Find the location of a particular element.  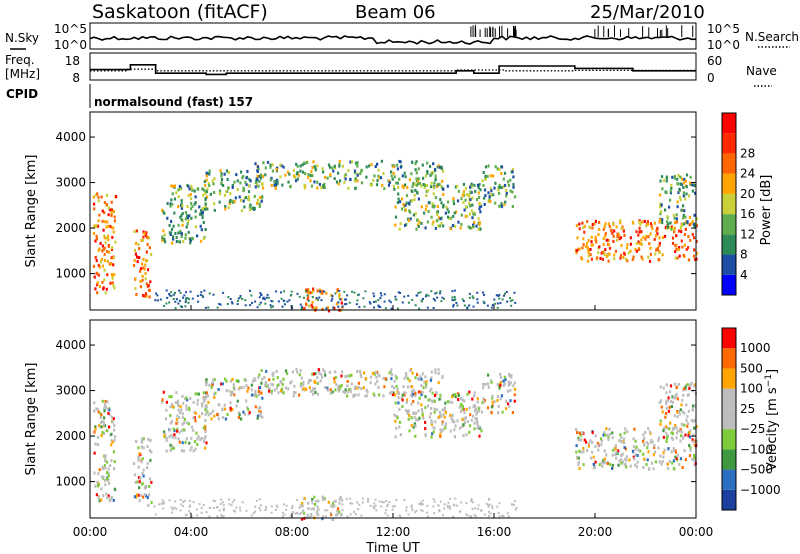

nave-trace is located at coordinates (393, 70).